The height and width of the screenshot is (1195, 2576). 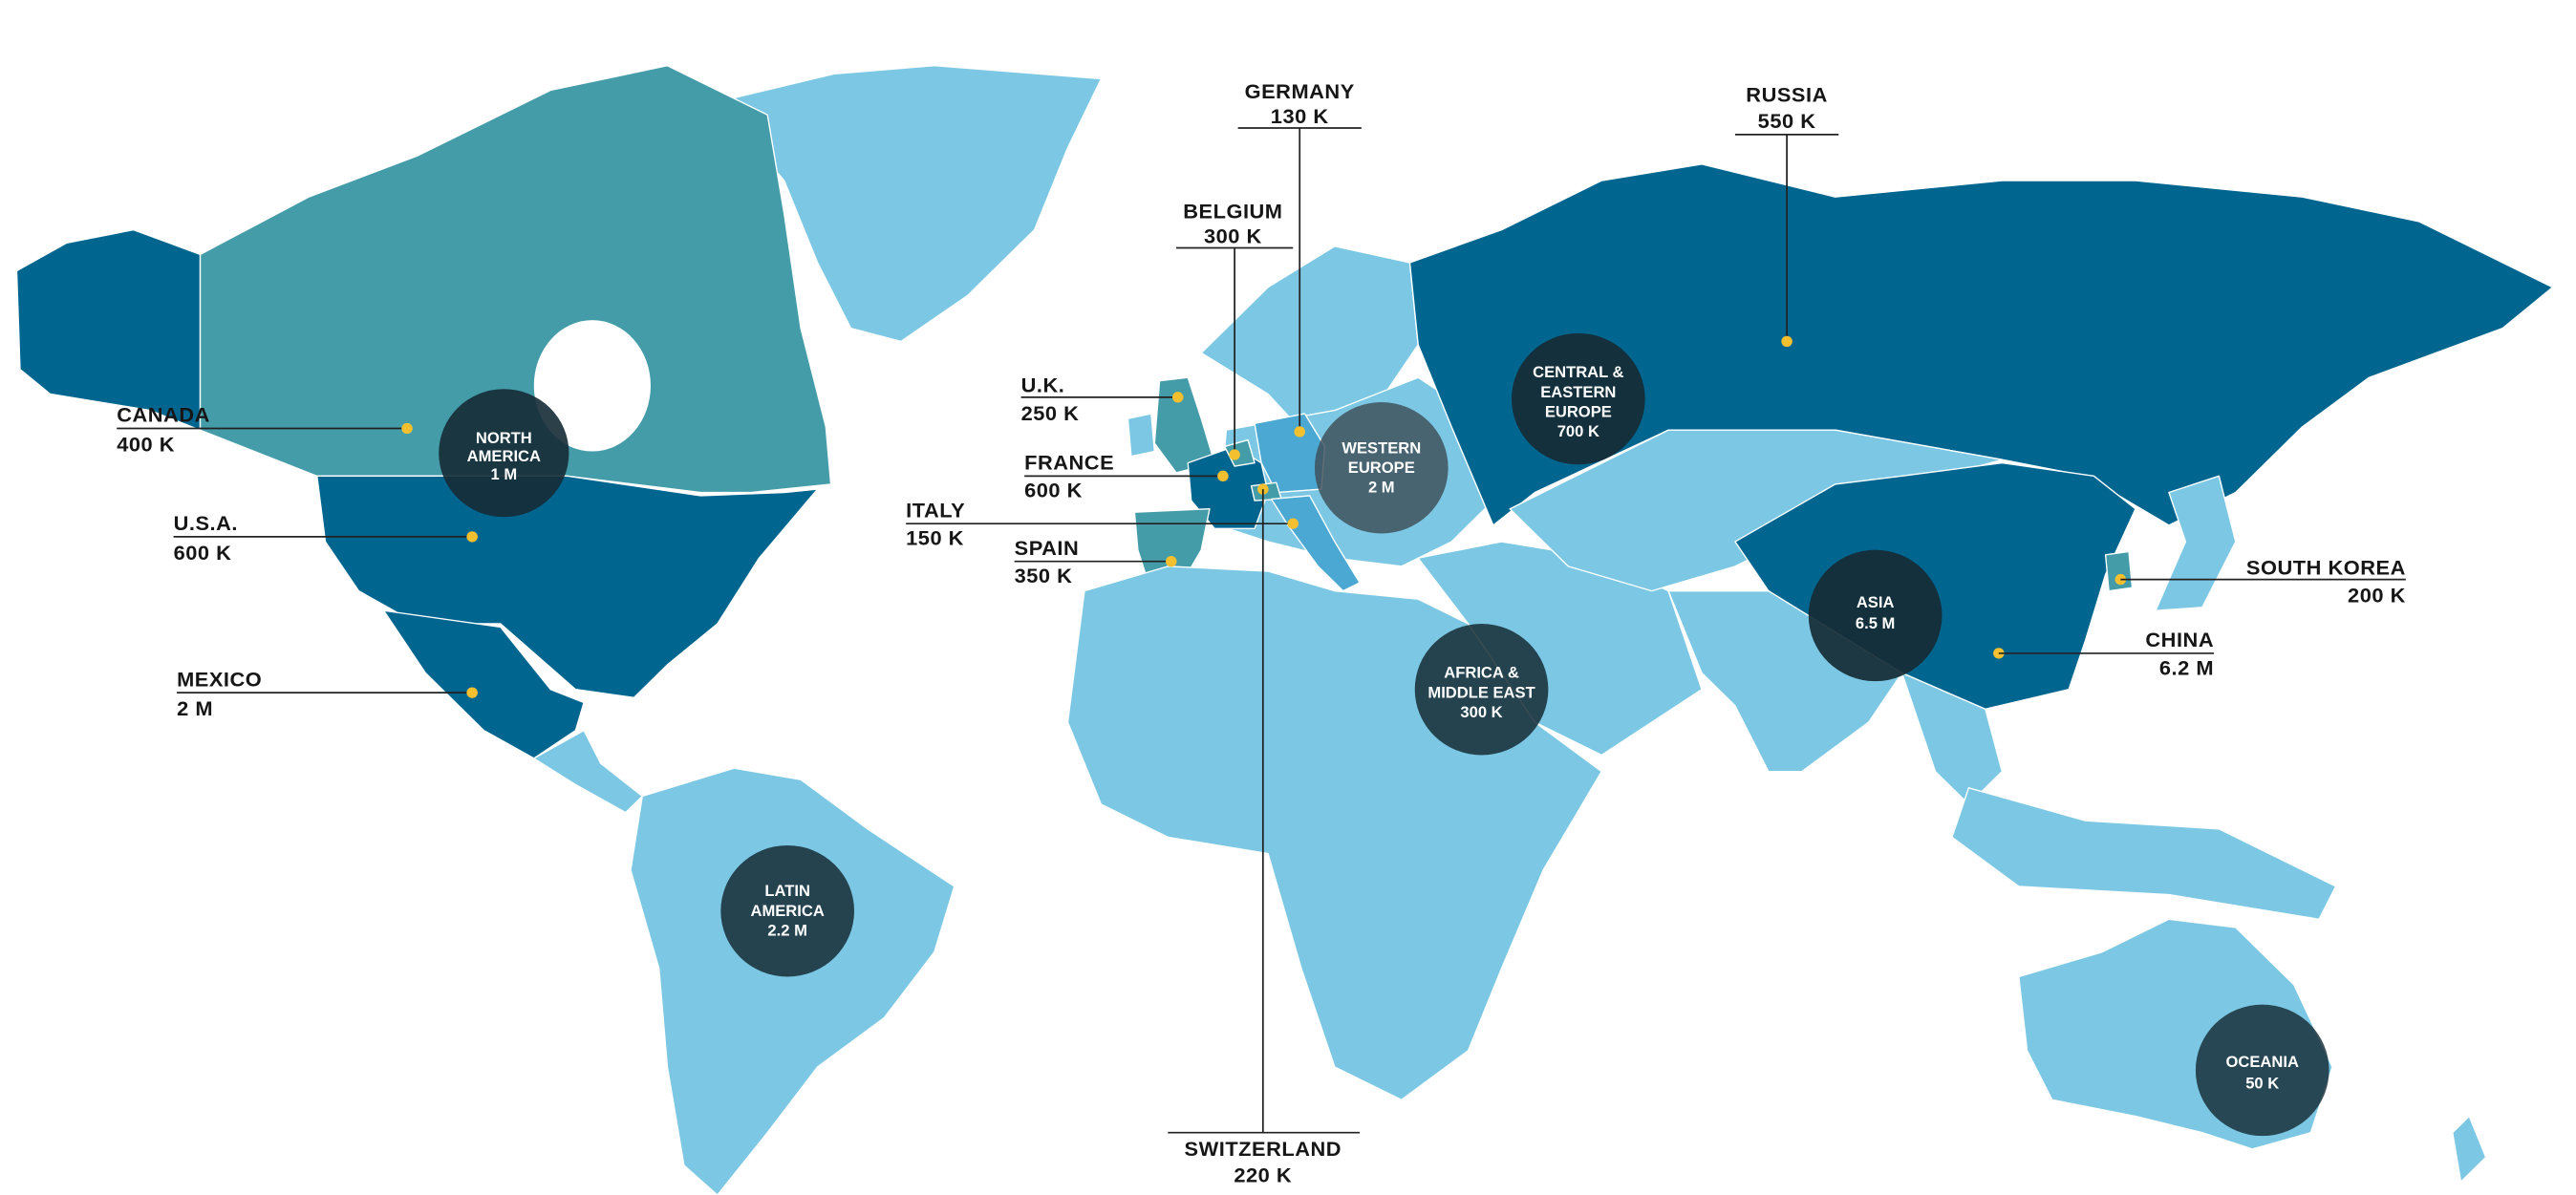 I want to click on uk-marker, so click(x=1177, y=398).